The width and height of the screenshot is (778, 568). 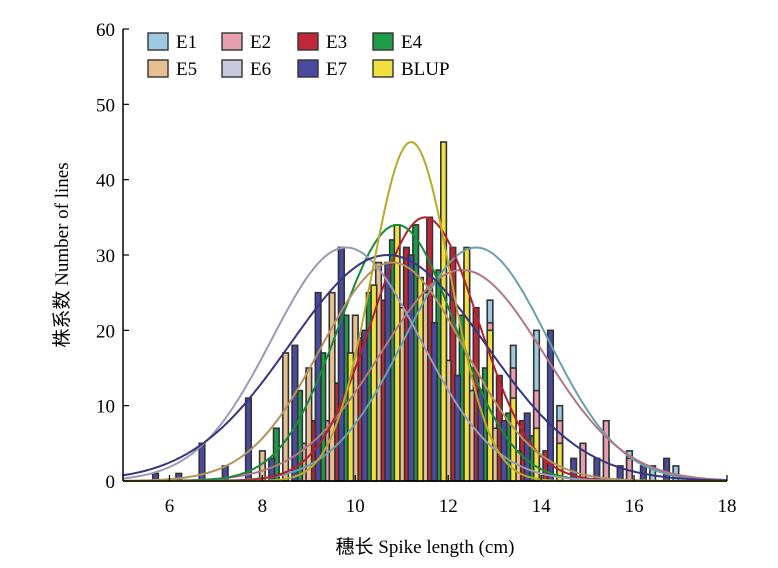 I want to click on x-tick-label-1: 8, so click(x=263, y=506).